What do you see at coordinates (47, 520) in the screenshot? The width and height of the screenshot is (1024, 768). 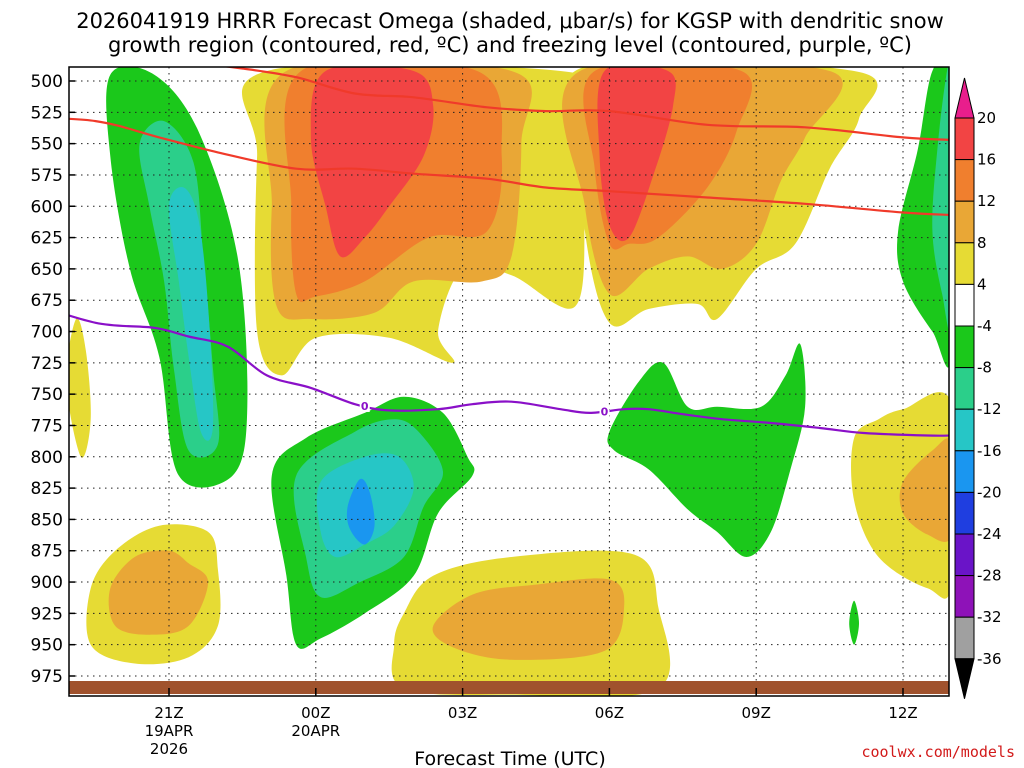 I see `pressure-tick-850: 850` at bounding box center [47, 520].